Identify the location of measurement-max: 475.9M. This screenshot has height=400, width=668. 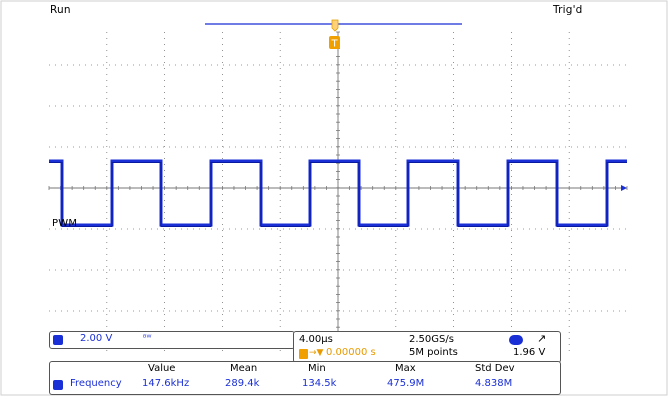
(406, 383).